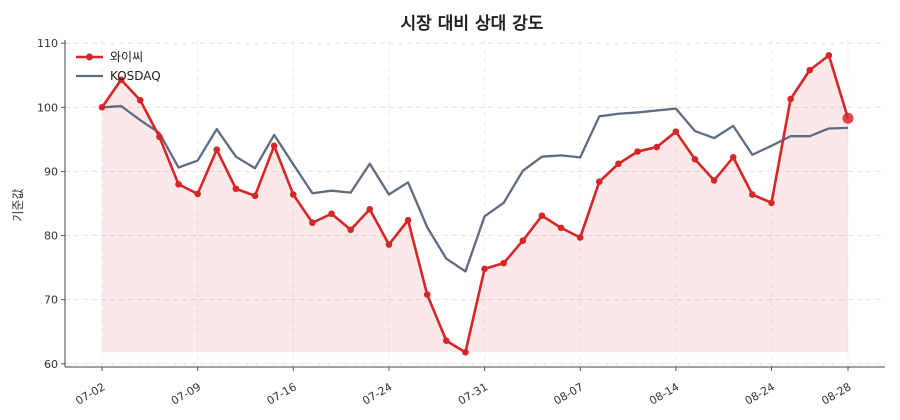 This screenshot has height=420, width=900. Describe the element at coordinates (51, 236) in the screenshot. I see `y-tick-label: 80` at that location.